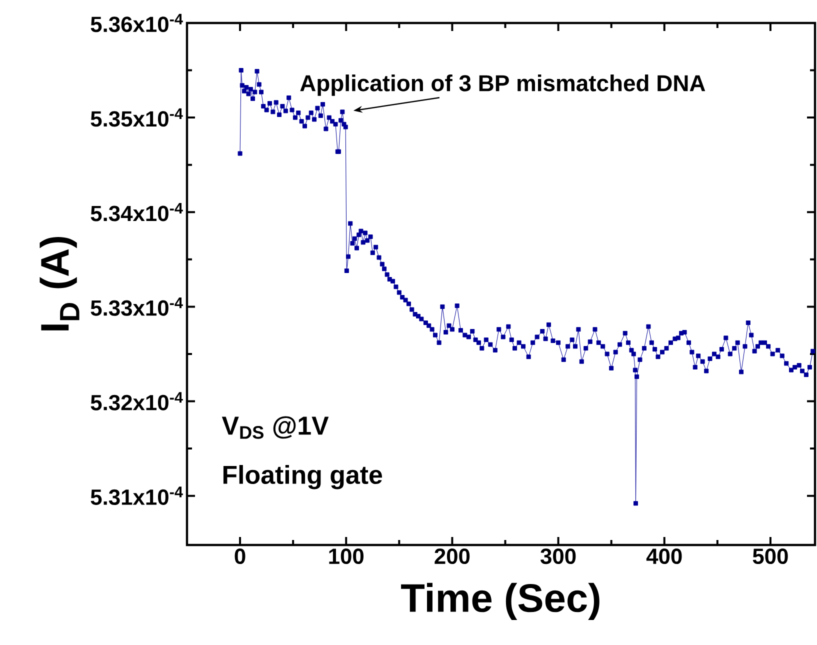 The width and height of the screenshot is (817, 645). Describe the element at coordinates (346, 556) in the screenshot. I see `x-tick-label: 100` at that location.